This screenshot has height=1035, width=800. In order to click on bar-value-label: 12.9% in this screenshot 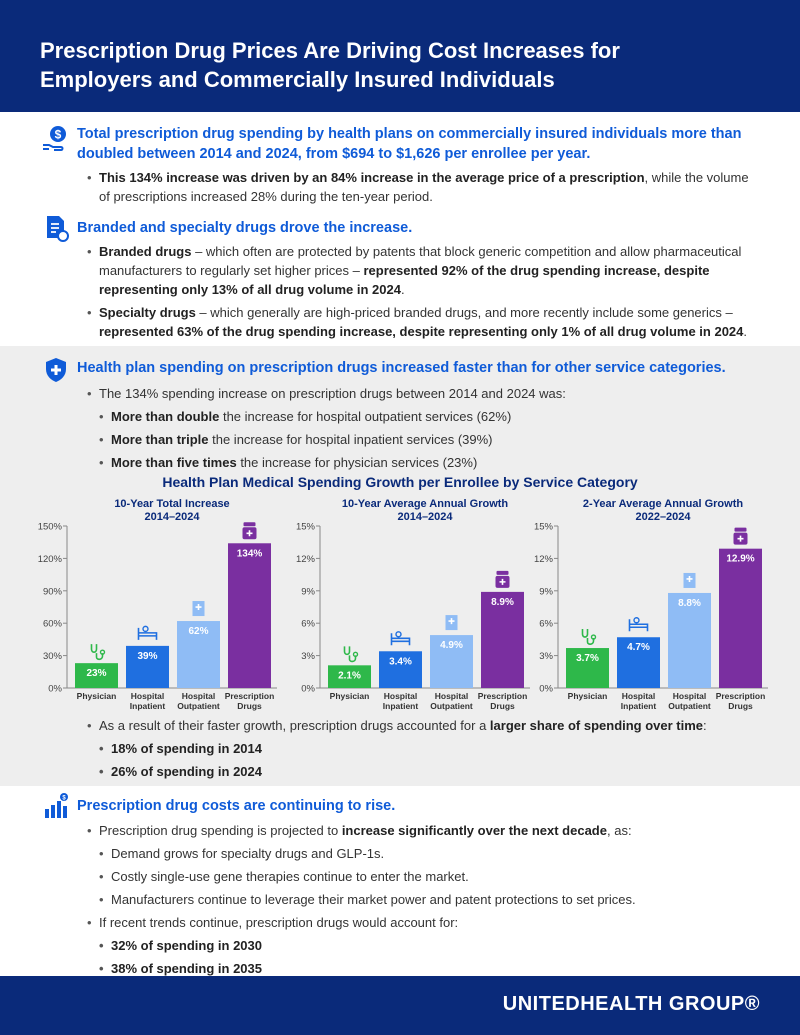, I will do `click(740, 559)`.